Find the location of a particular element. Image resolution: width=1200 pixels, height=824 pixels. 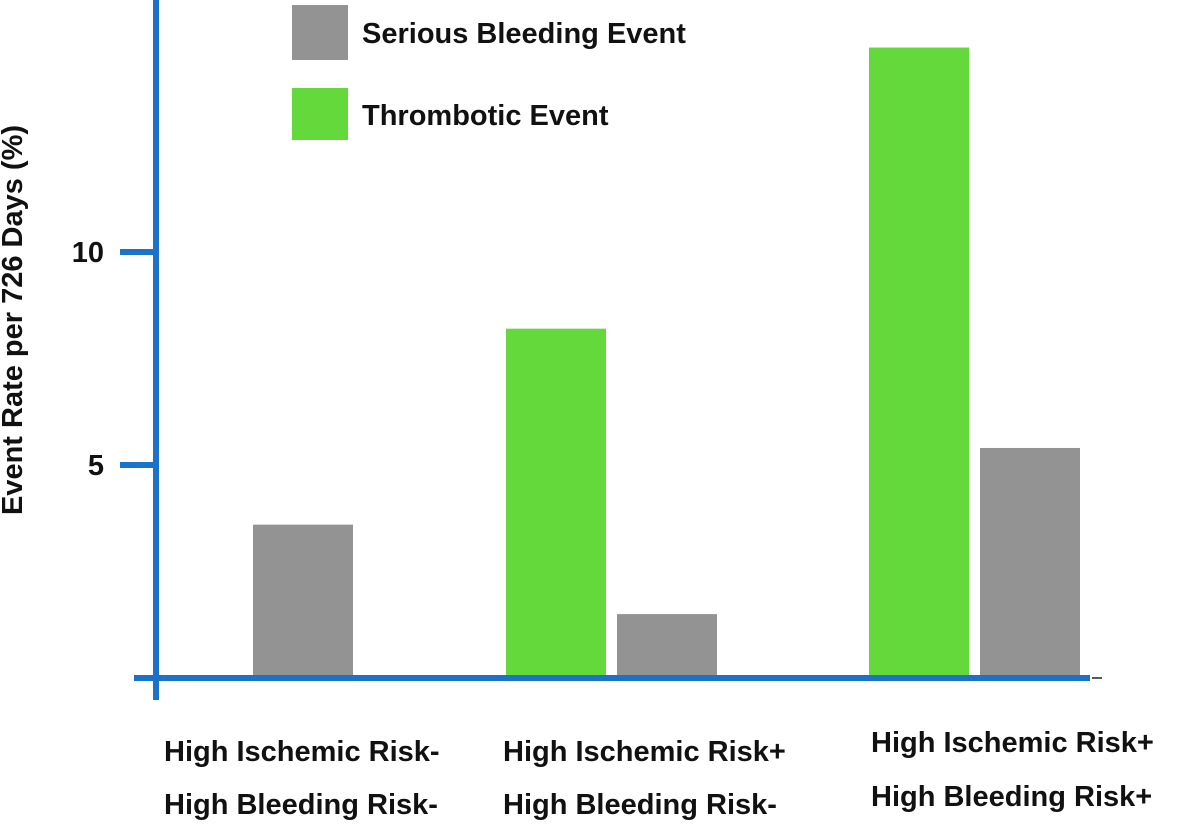

y-tick-label-10: 10 is located at coordinates (88, 253).